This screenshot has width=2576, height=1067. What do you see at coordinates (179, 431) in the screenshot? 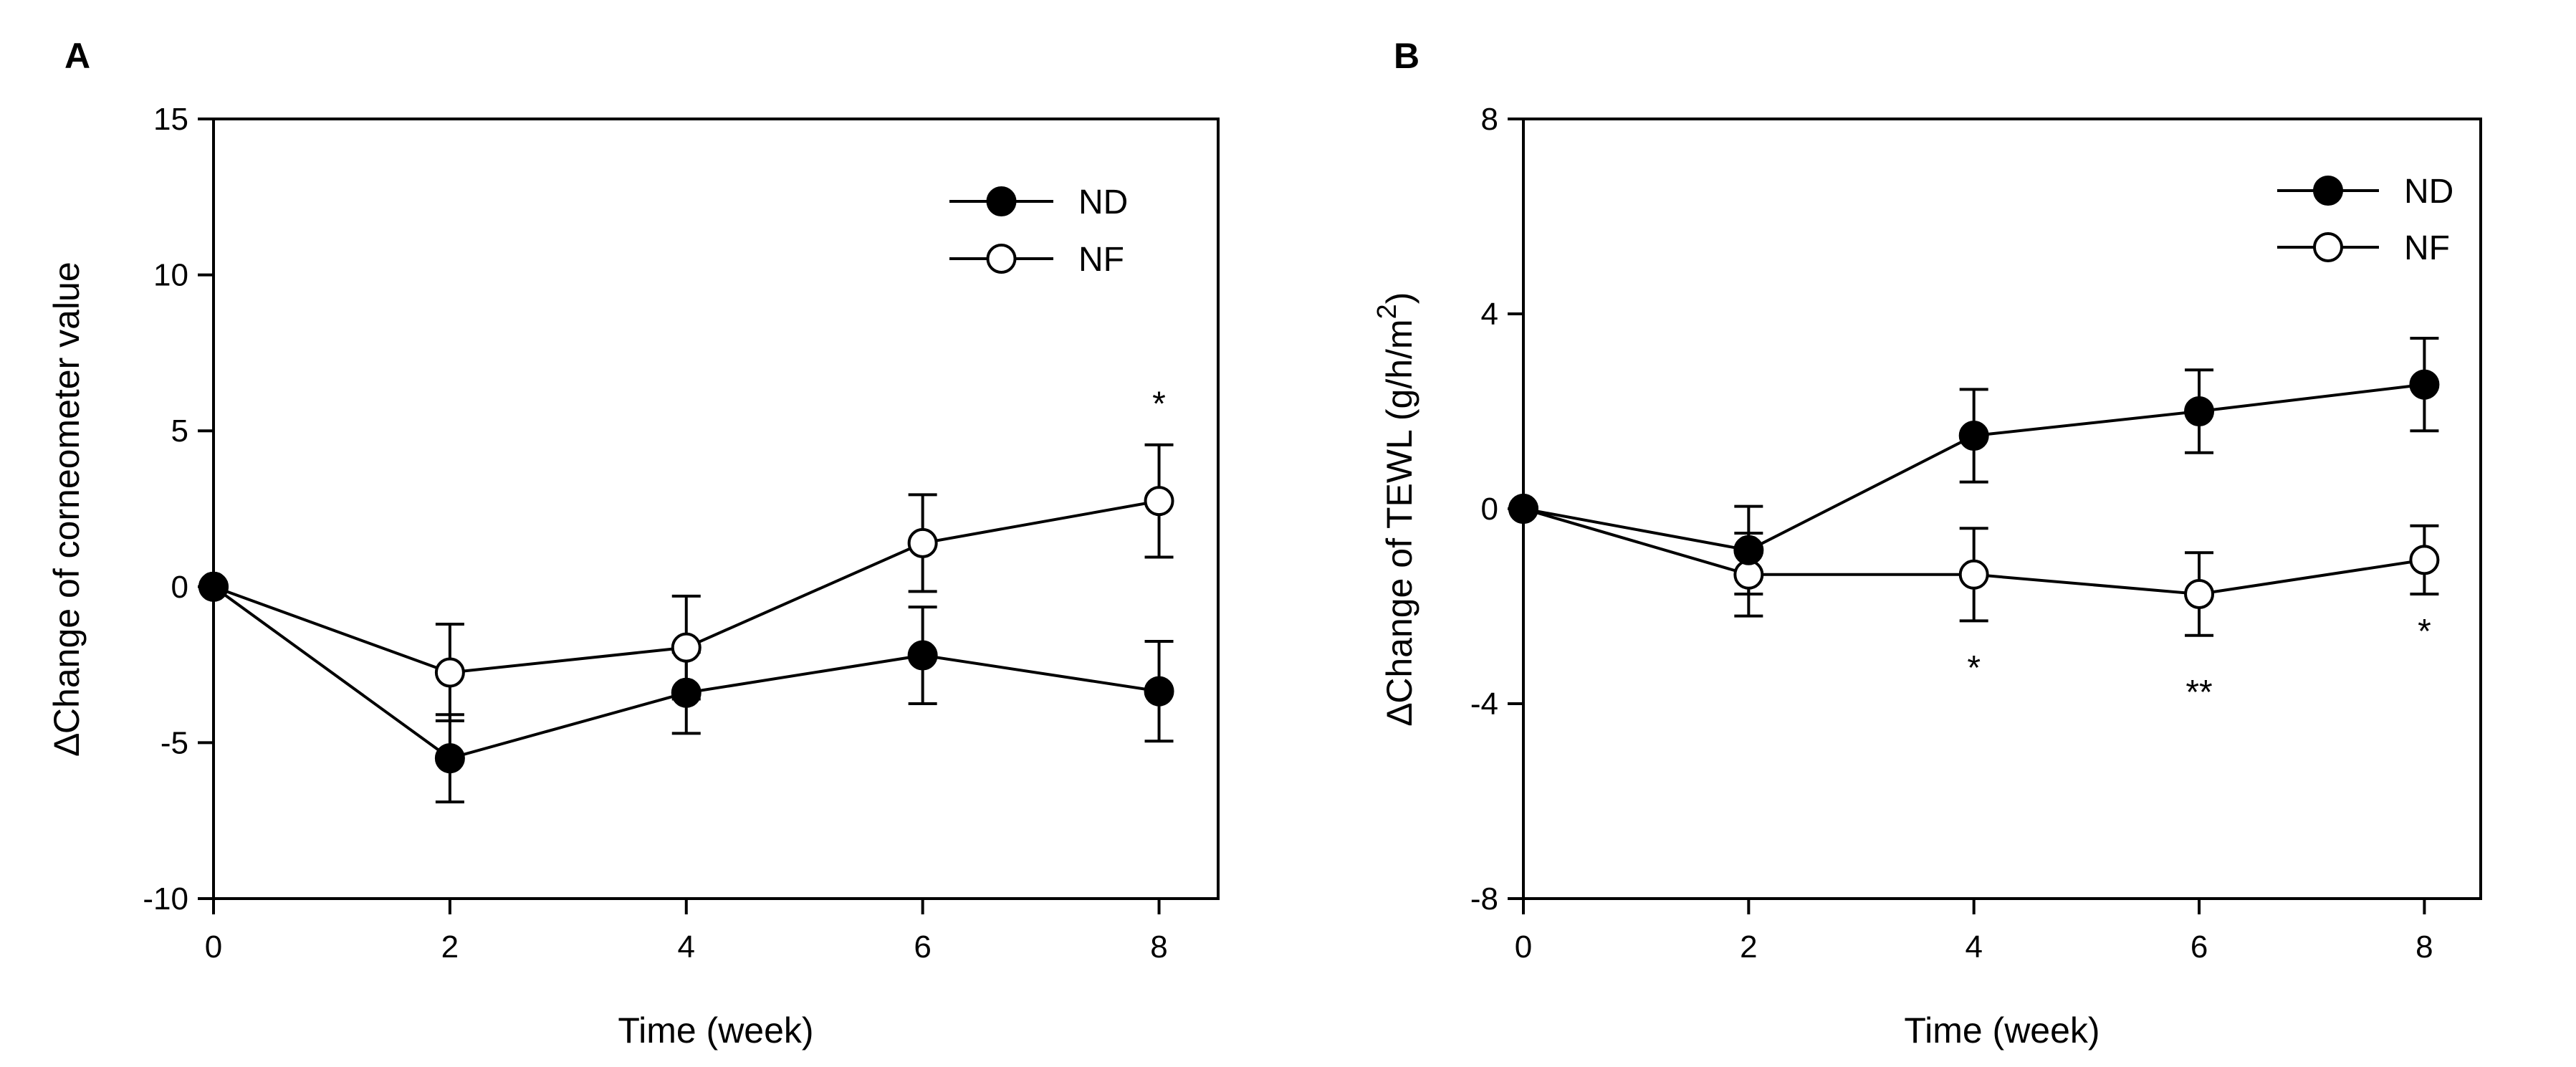
I see `y-tick-label: 5` at bounding box center [179, 431].